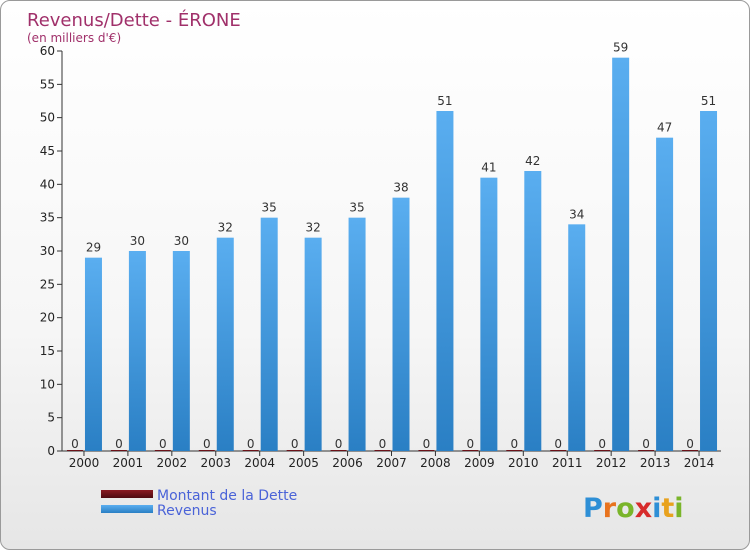 Image resolution: width=750 pixels, height=550 pixels. Describe the element at coordinates (699, 463) in the screenshot. I see `x-tick-label: 2014` at that location.